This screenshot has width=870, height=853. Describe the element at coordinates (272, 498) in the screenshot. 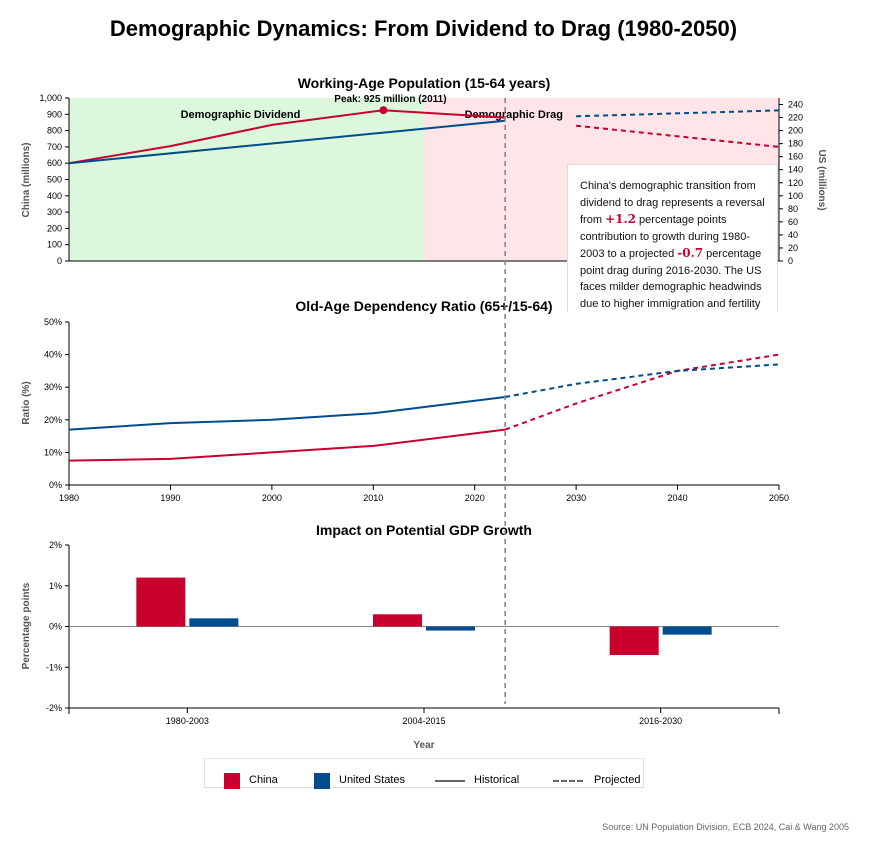

I see `x-tick-label: 2000` at that location.